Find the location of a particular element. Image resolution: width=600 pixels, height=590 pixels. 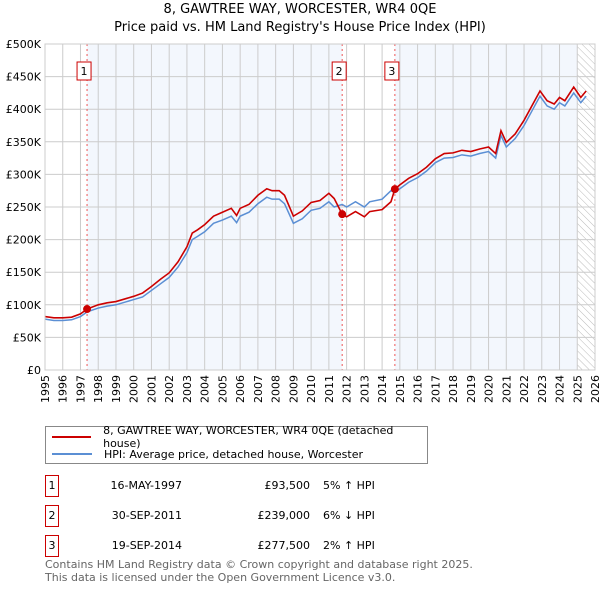

x-tick-label: 2024 is located at coordinates (560, 389).